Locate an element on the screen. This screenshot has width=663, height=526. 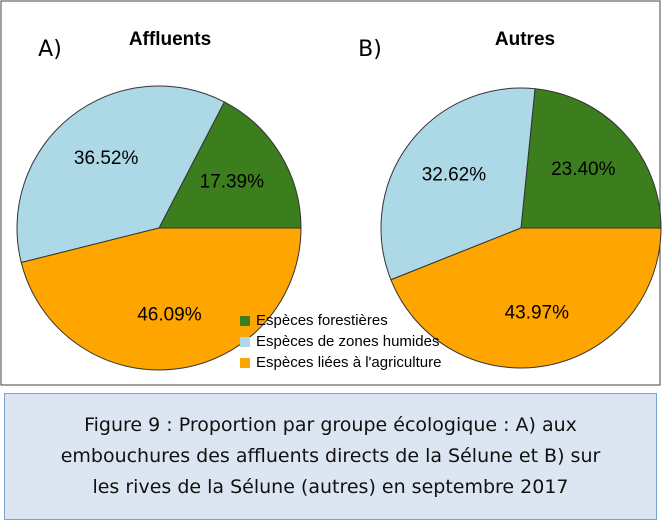
legend-label: Espèces de zones humides is located at coordinates (347, 341).